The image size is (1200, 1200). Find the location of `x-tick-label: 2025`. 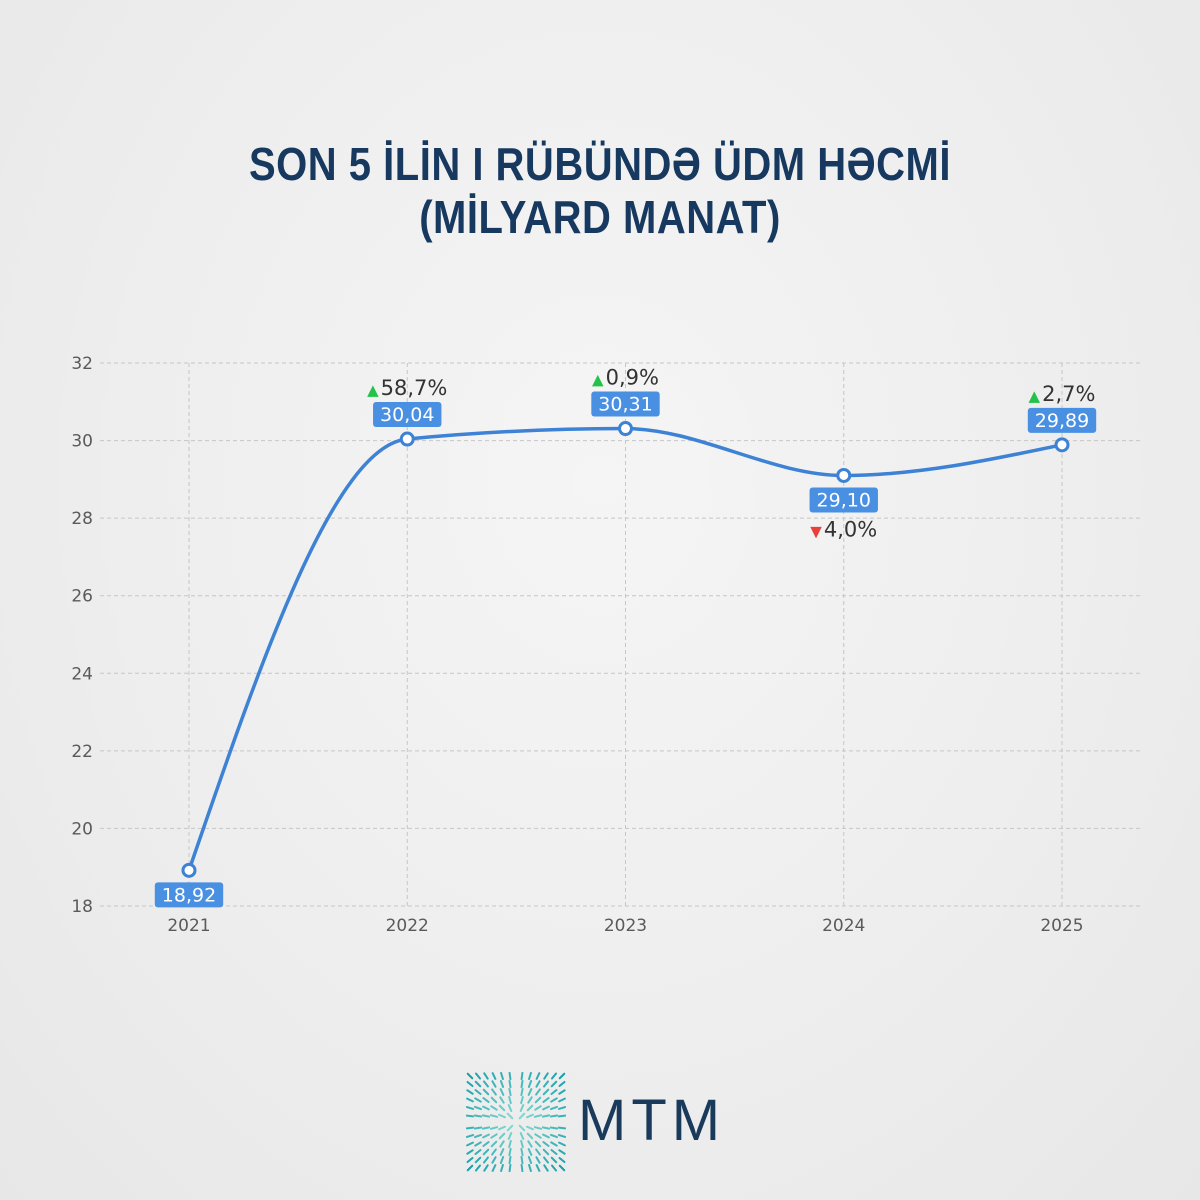

x-tick-label: 2025 is located at coordinates (1061, 926).